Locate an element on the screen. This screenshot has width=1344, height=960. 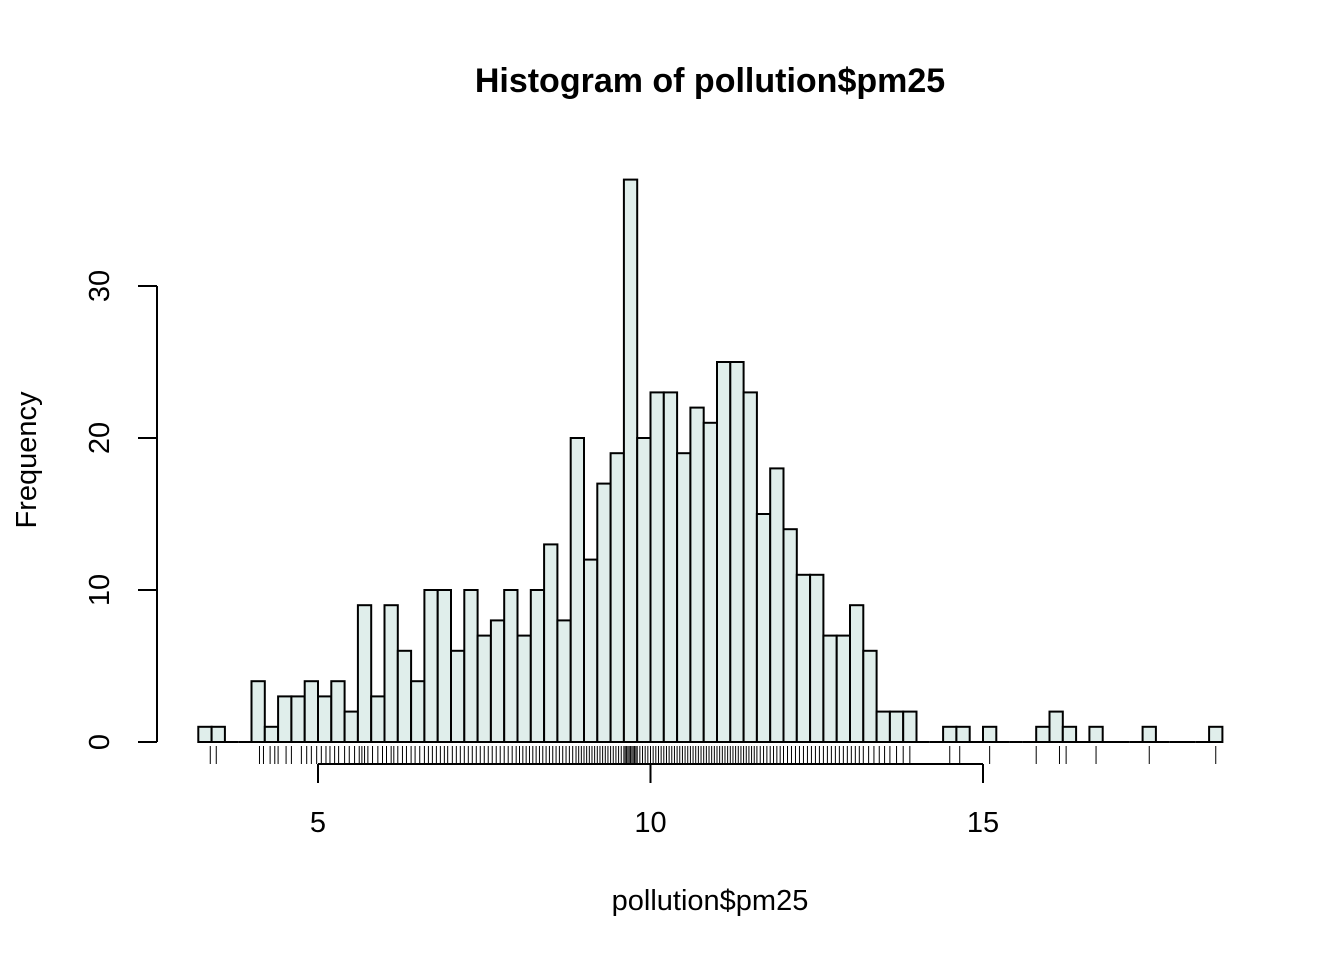
x-tick-label: 10 is located at coordinates (650, 823).